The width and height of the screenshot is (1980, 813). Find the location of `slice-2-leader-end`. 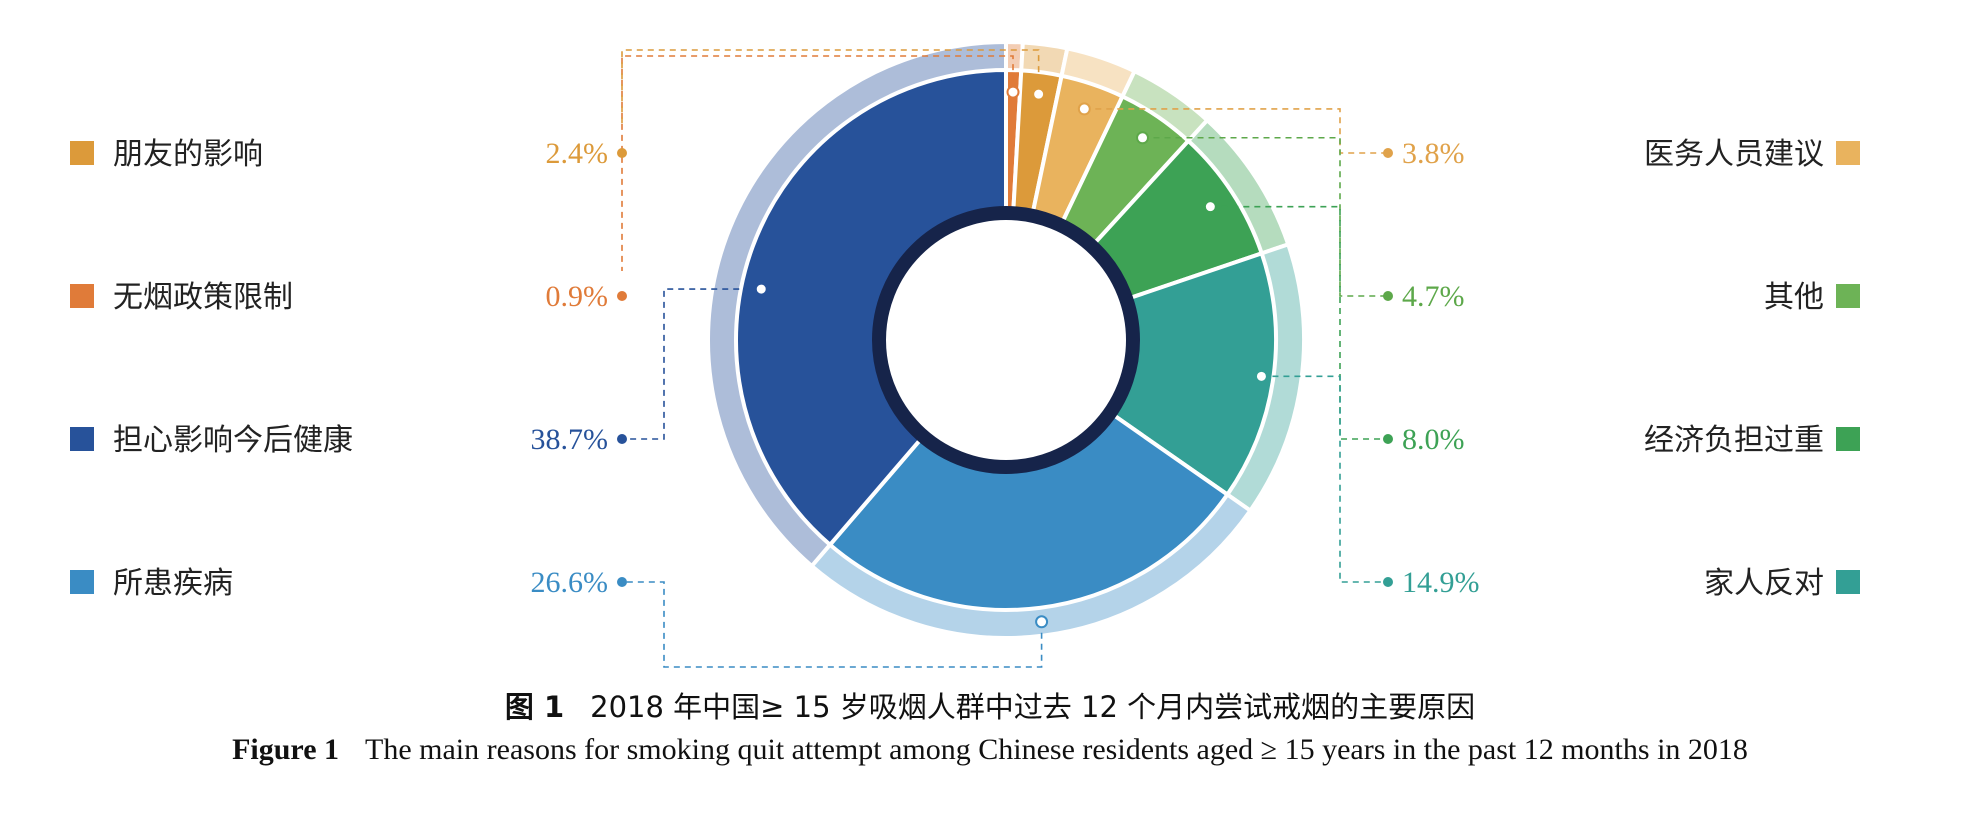

slice-2-leader-end is located at coordinates (622, 153).